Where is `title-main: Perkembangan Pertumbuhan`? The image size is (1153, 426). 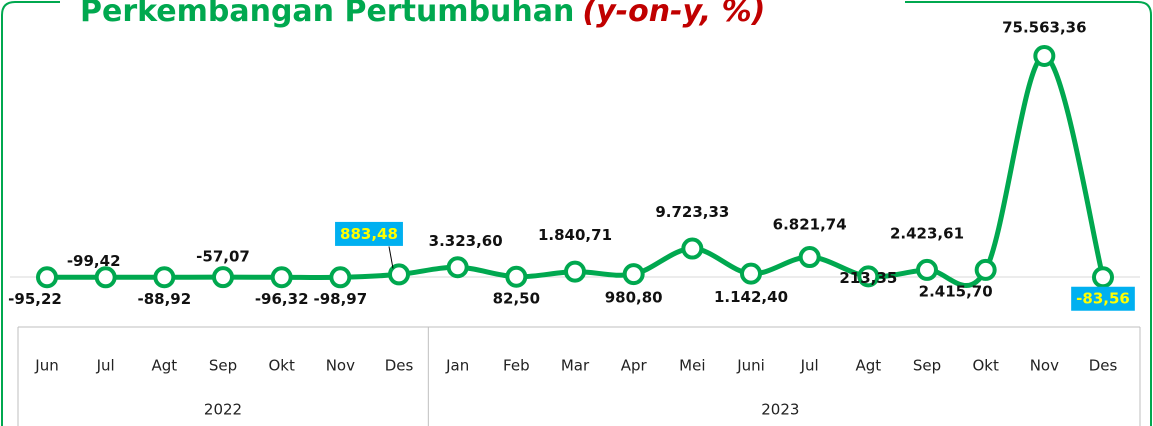
title-main: Perkembangan Pertumbuhan is located at coordinates (327, 14).